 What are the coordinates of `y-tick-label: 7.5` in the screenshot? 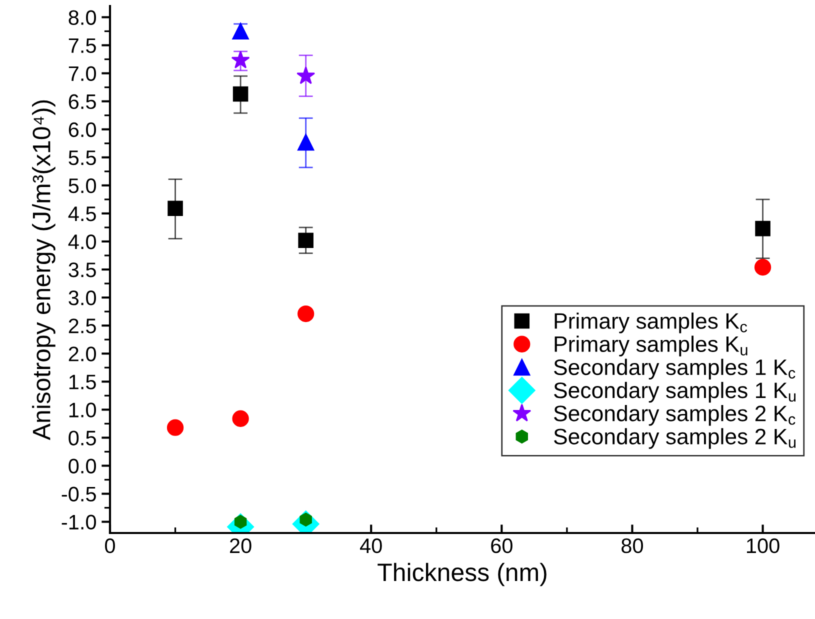 It's located at (82, 45).